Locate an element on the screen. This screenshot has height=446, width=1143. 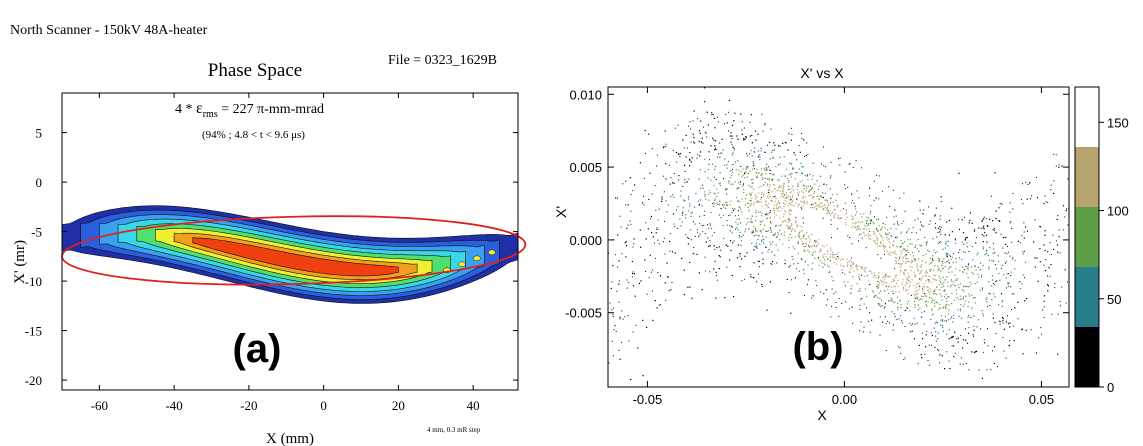
contour-plot is located at coordinates (290, 254).